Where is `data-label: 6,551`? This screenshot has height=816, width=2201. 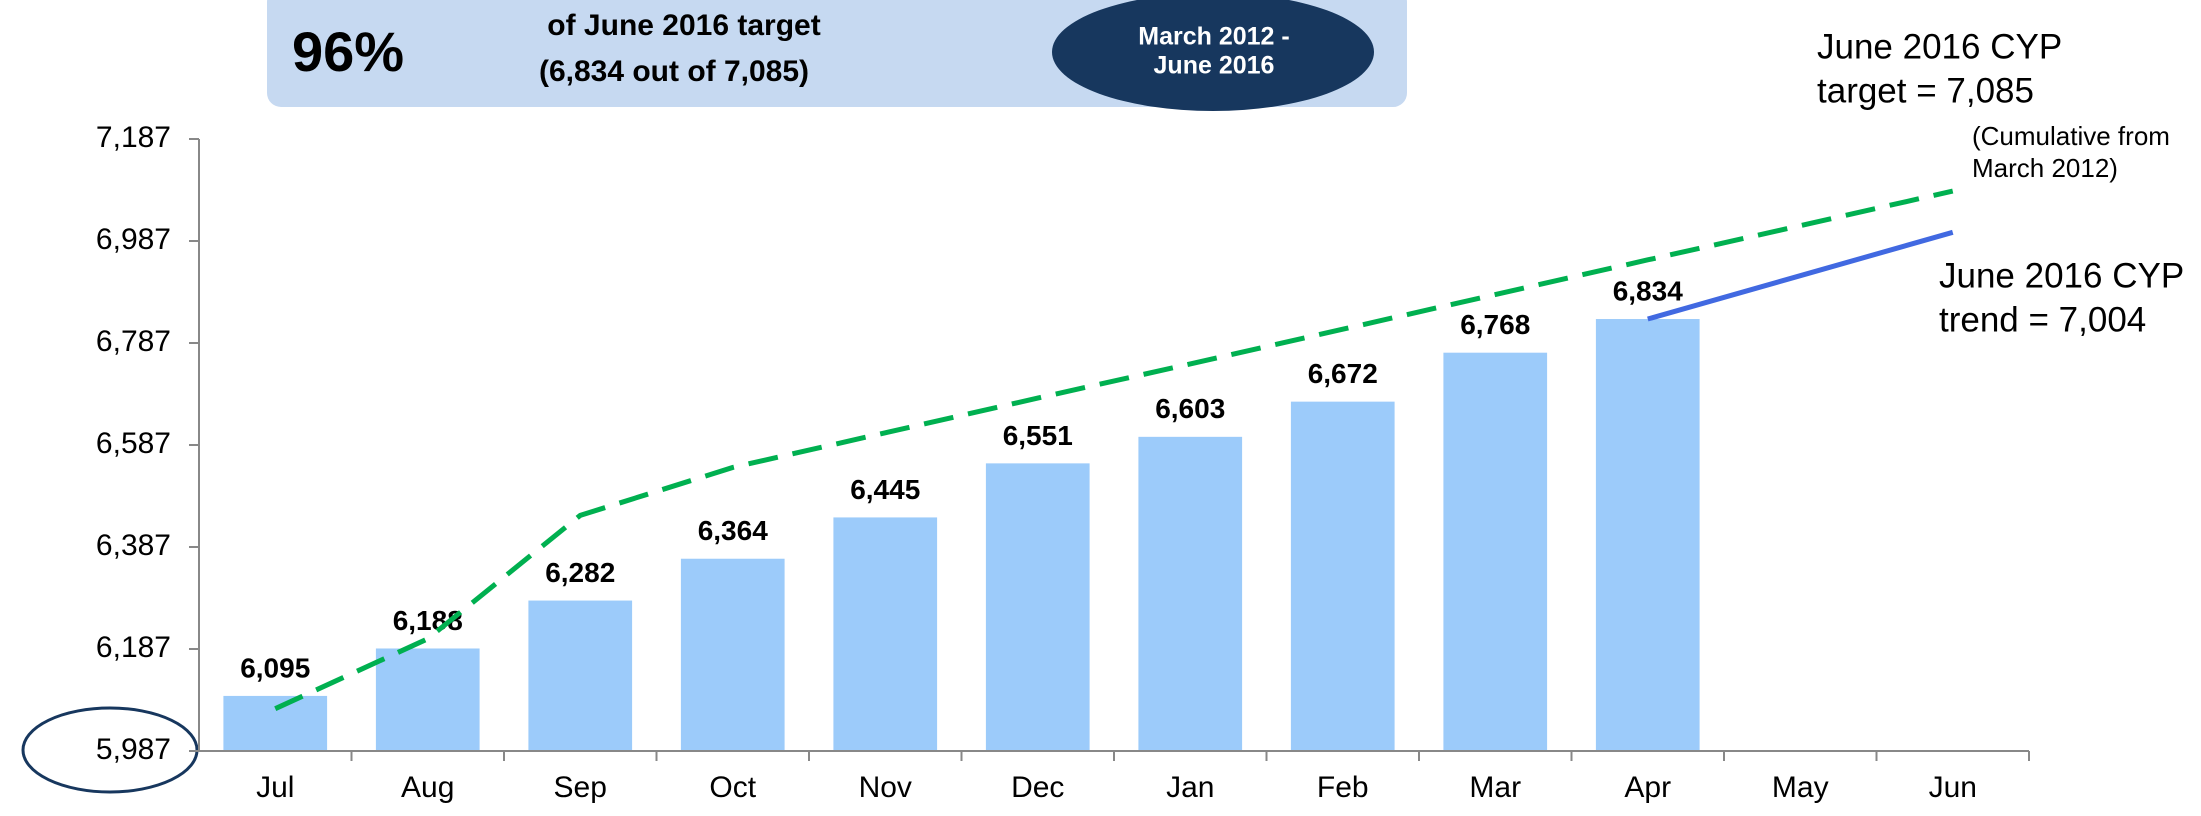 data-label: 6,551 is located at coordinates (1038, 435).